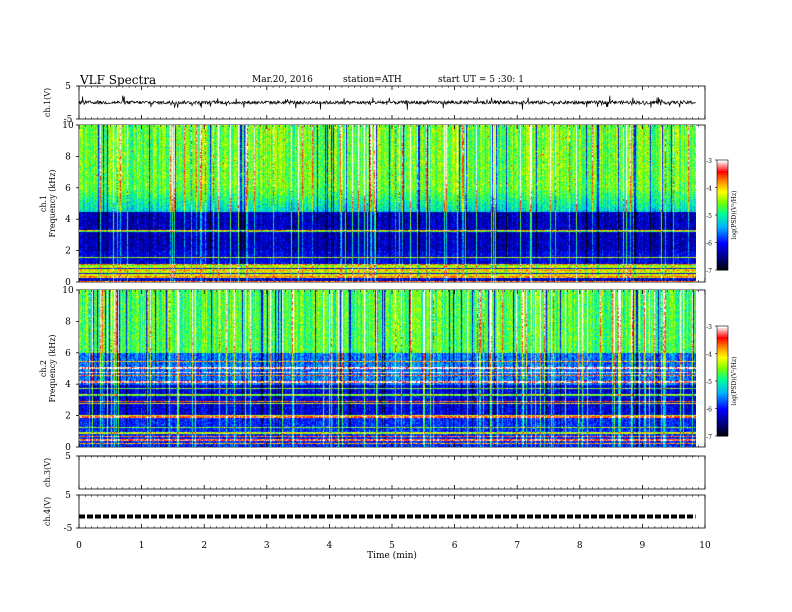  What do you see at coordinates (68, 457) in the screenshot?
I see `ch3-waveform-ytick-label: 5` at bounding box center [68, 457].